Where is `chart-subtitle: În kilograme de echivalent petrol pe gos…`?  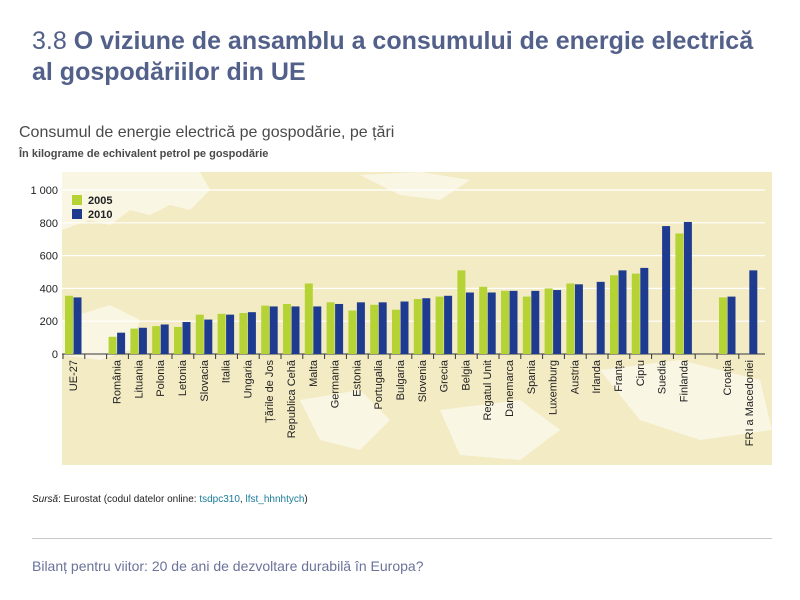 chart-subtitle: În kilograme de echivalent petrol pe gos… is located at coordinates (144, 154).